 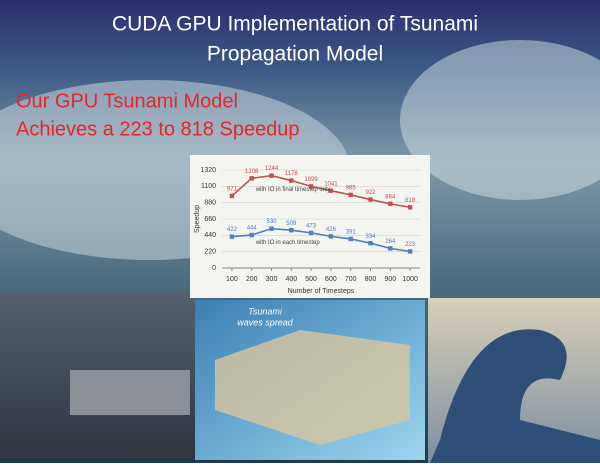 What do you see at coordinates (312, 387) in the screenshot?
I see `seafloor` at bounding box center [312, 387].